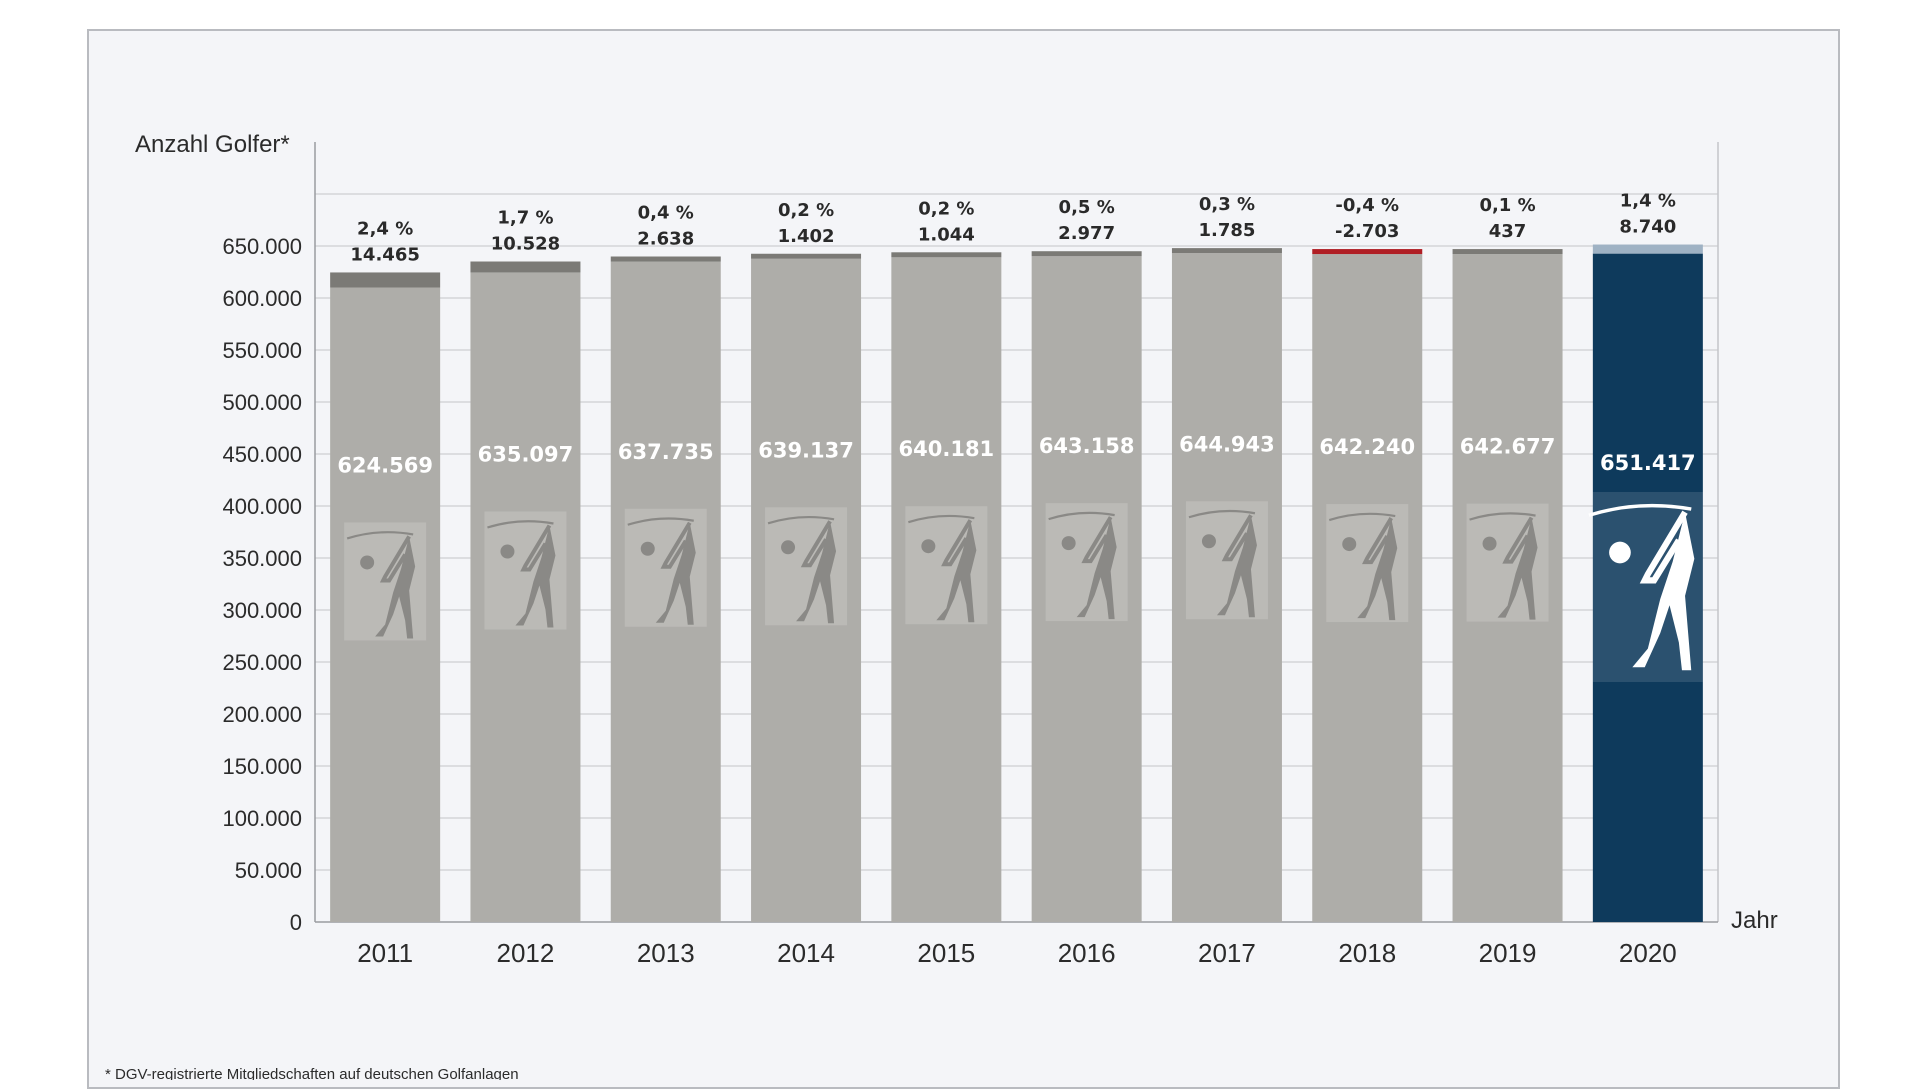  What do you see at coordinates (1087, 953) in the screenshot?
I see `x-tick-label: 2016` at bounding box center [1087, 953].